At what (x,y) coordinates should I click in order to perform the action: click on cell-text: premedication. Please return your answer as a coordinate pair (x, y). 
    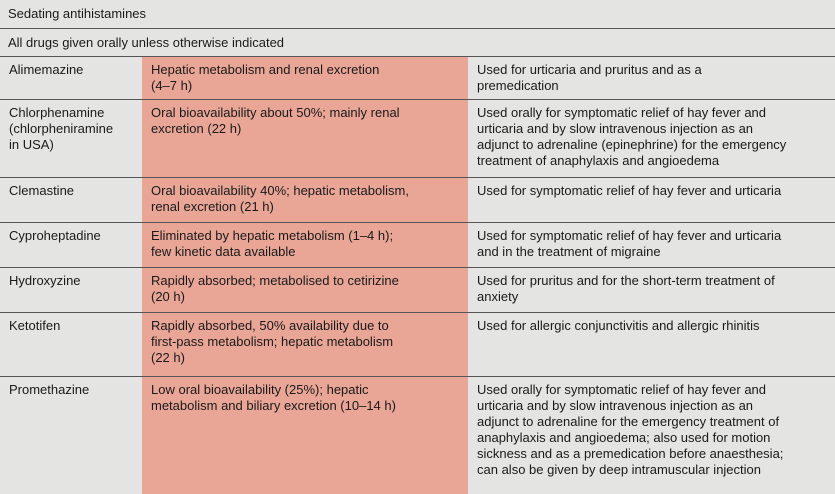
    Looking at the image, I should click on (518, 85).